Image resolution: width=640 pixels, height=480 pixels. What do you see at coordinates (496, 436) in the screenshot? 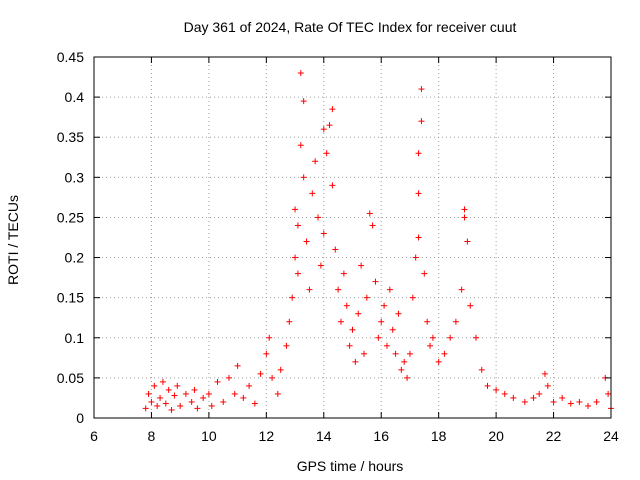
I see `x-tick-label: 20` at bounding box center [496, 436].